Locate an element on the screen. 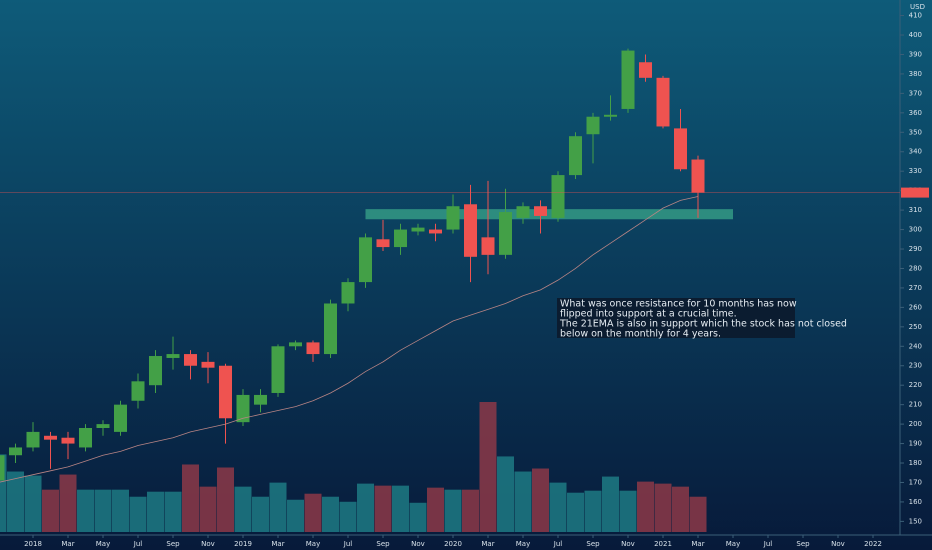 Image resolution: width=932 pixels, height=550 pixels. y-tick-label: 240 is located at coordinates (915, 346).